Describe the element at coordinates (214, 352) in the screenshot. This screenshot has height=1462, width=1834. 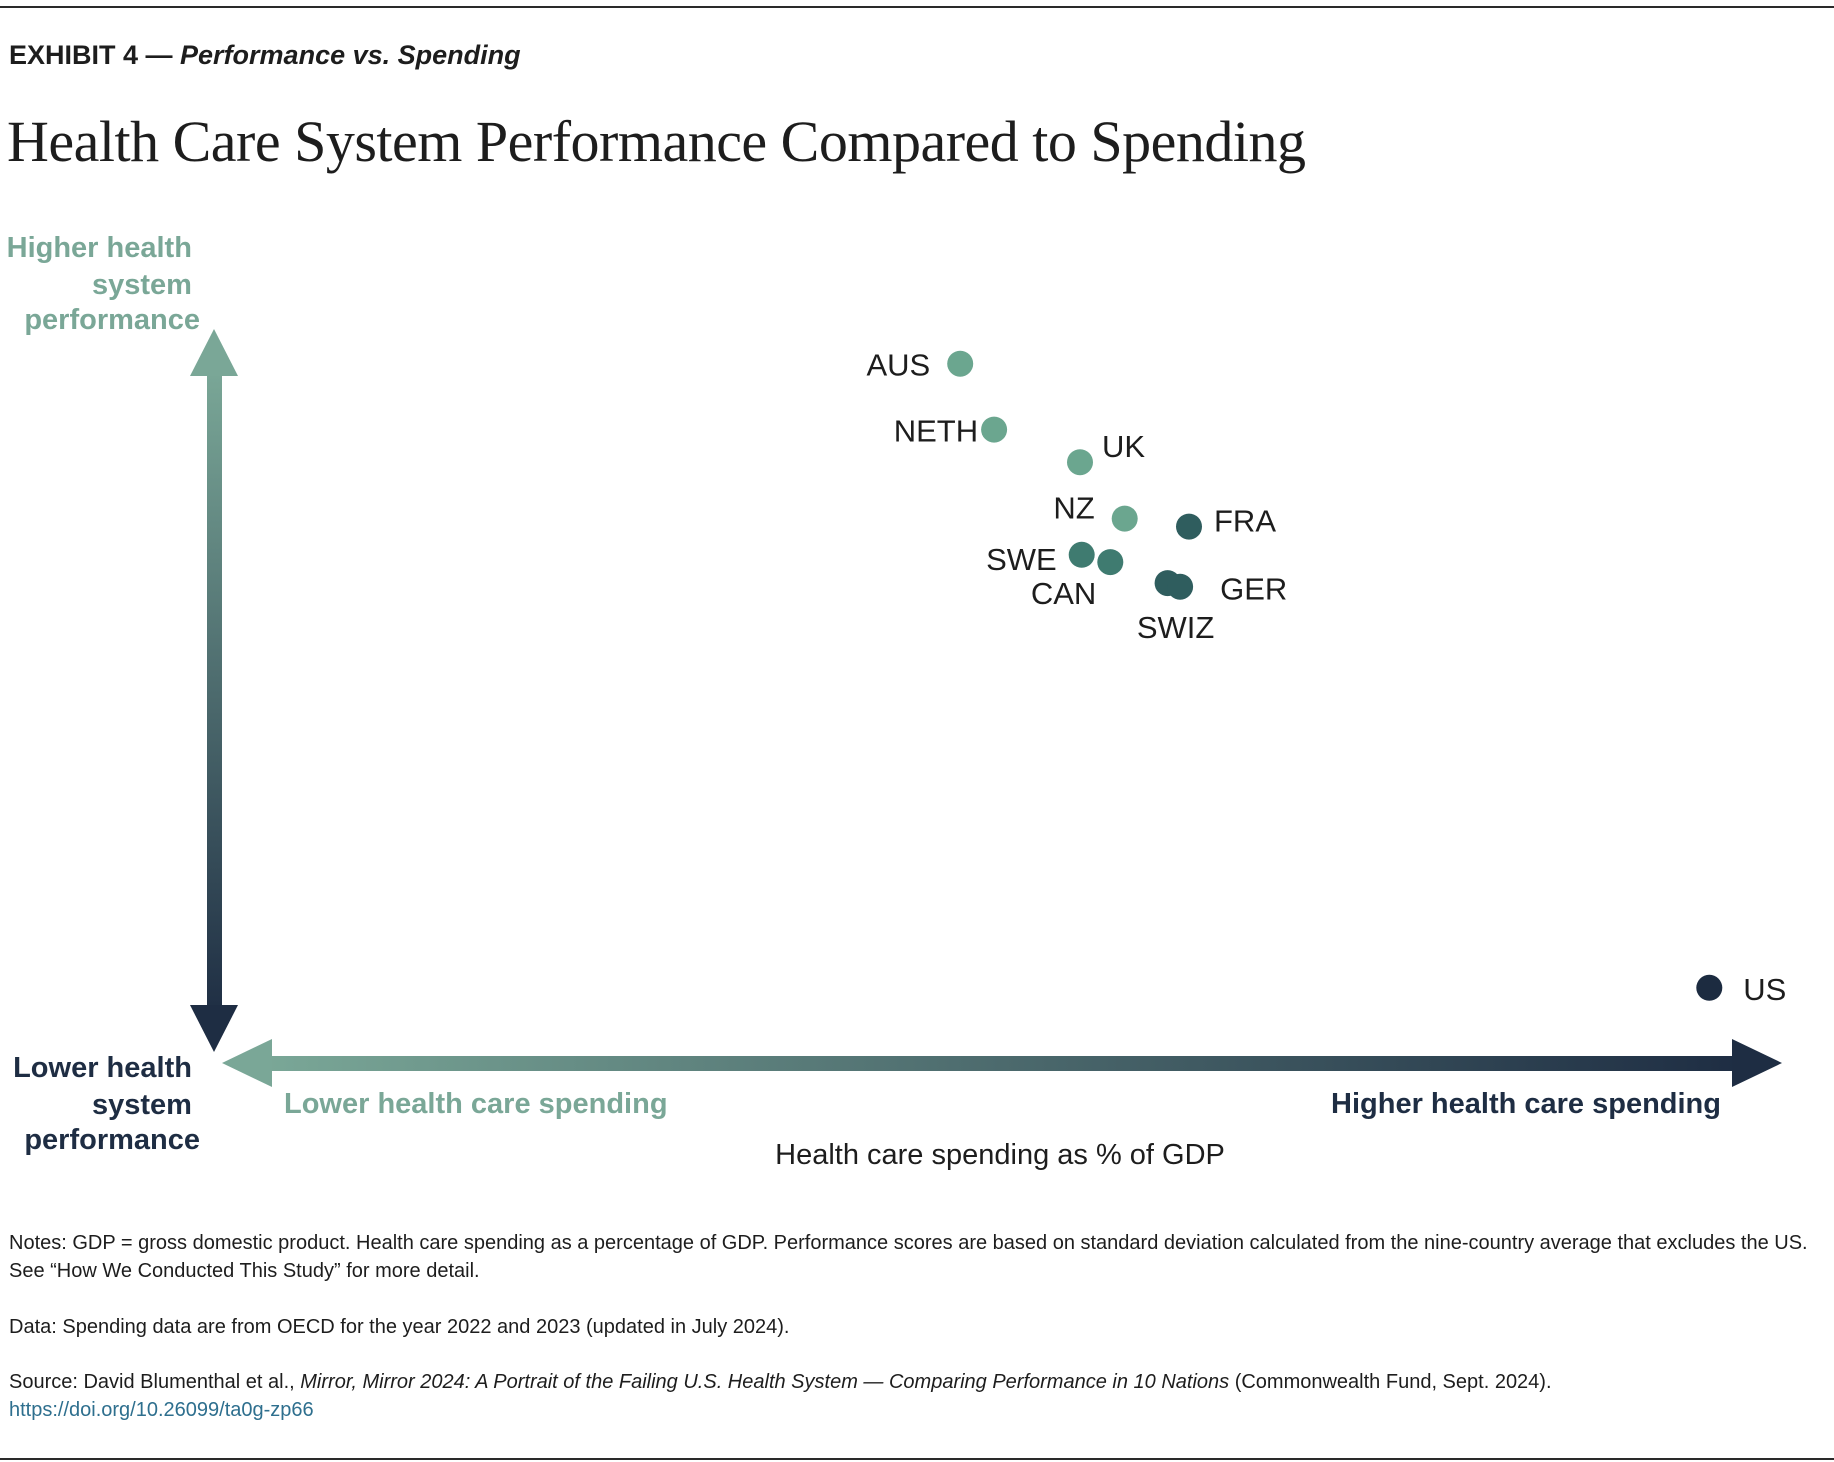
I see `y-axis-arrowhead-up` at that location.